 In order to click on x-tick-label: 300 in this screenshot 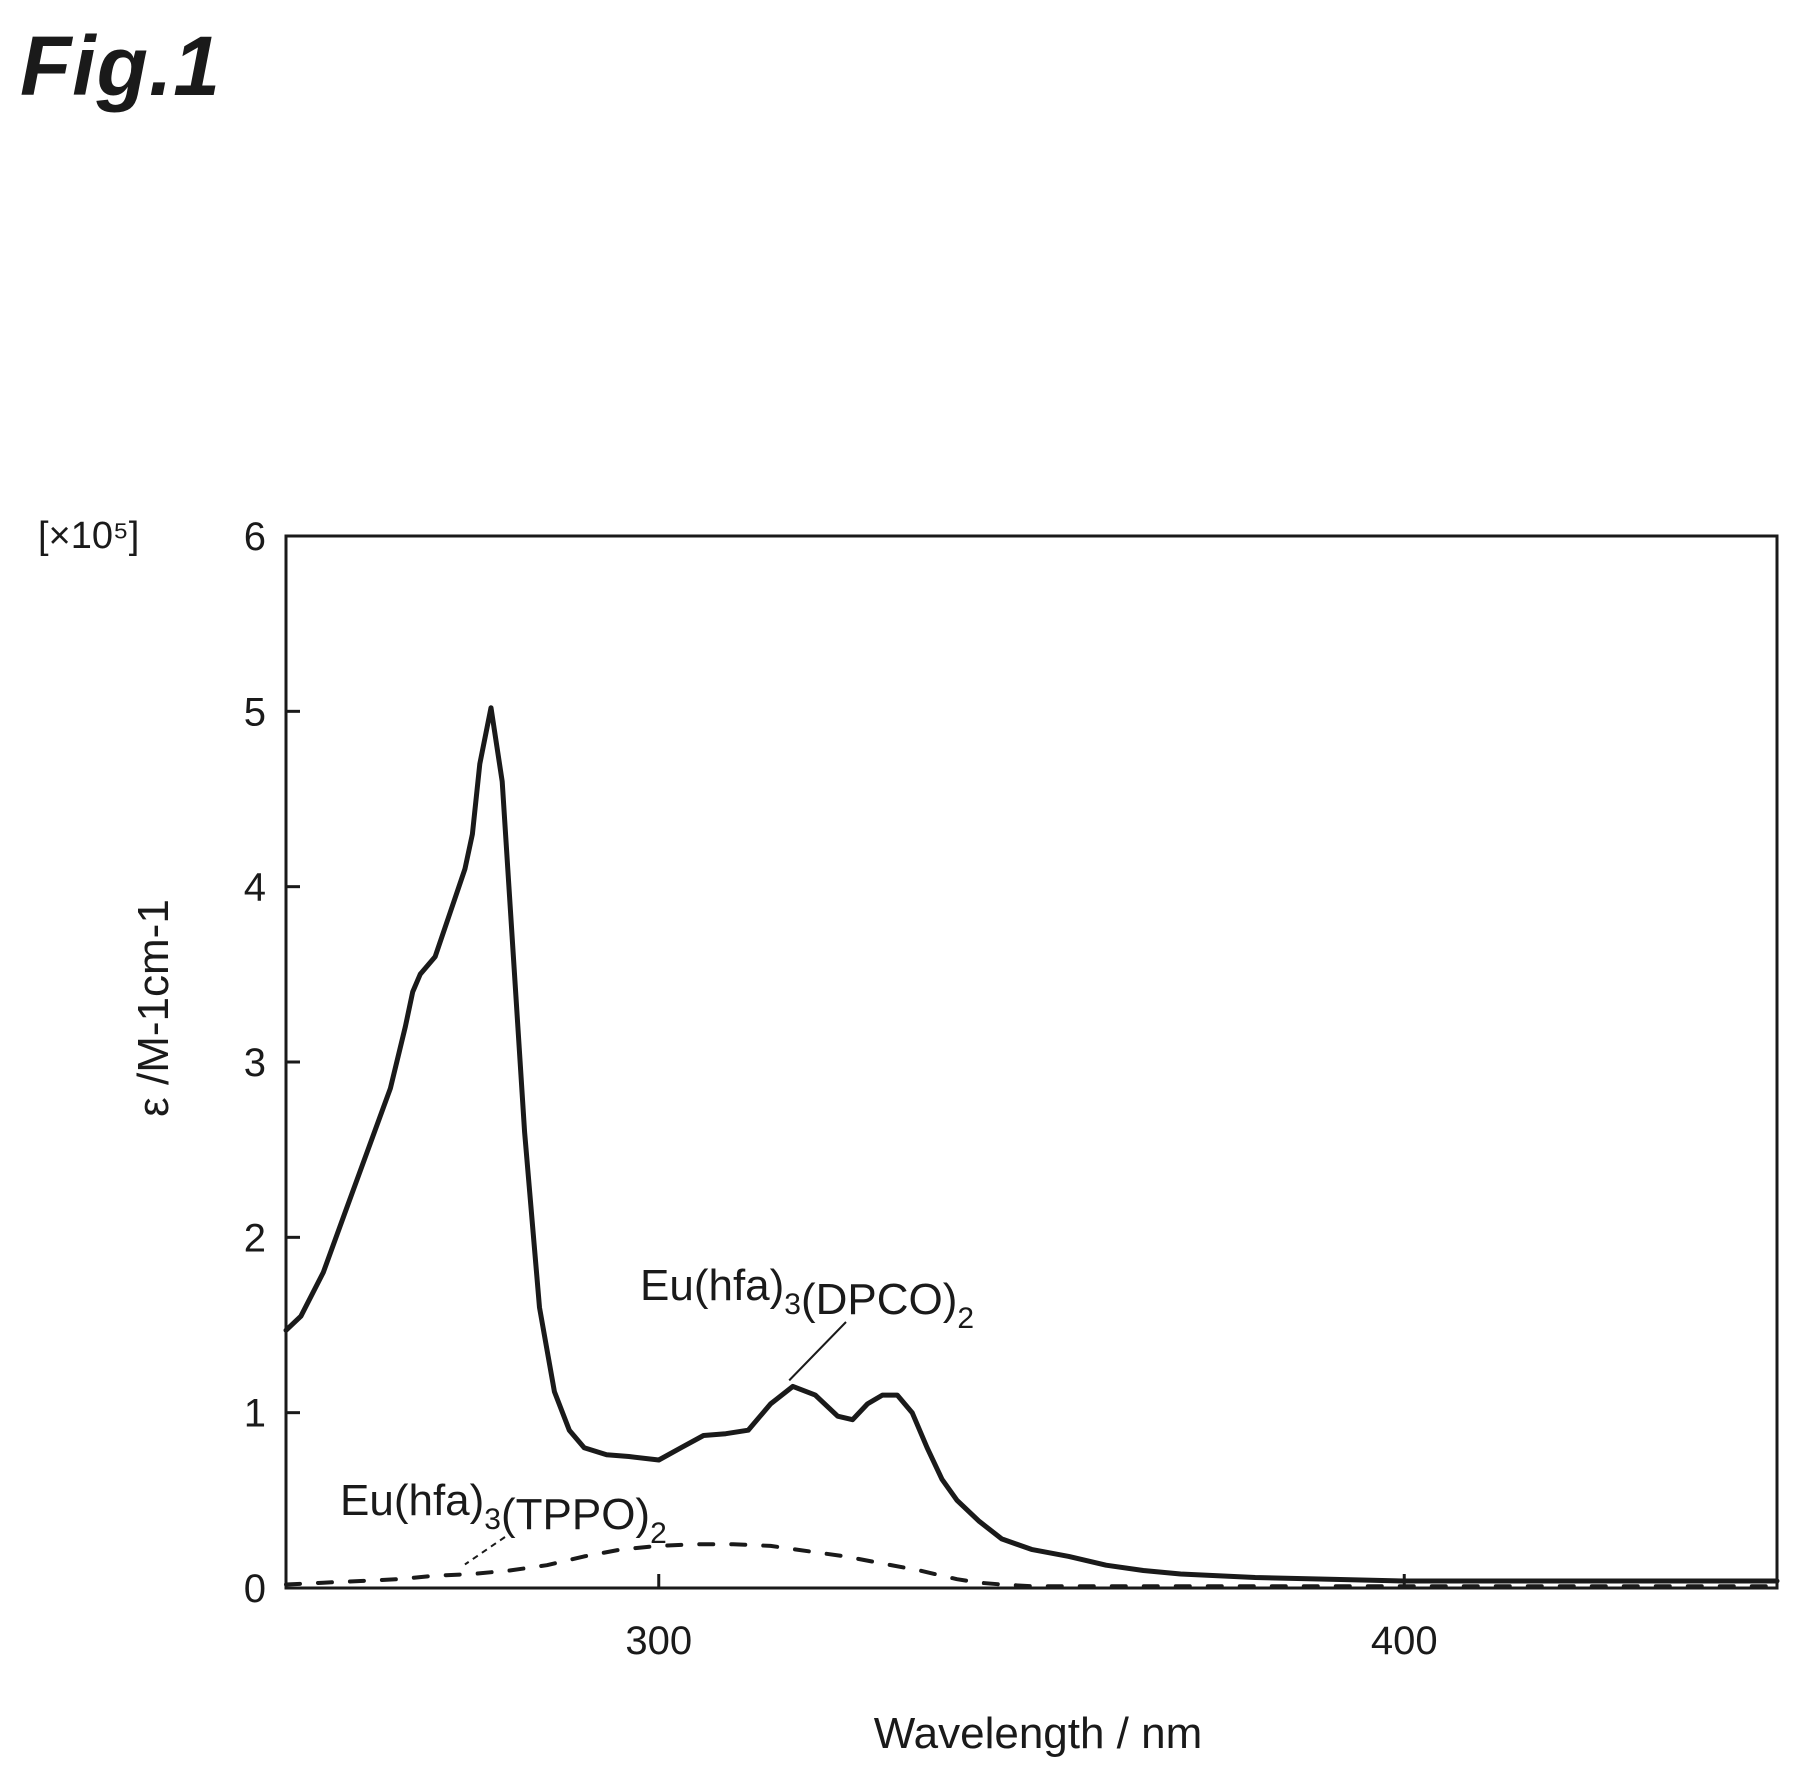, I will do `click(658, 1641)`.